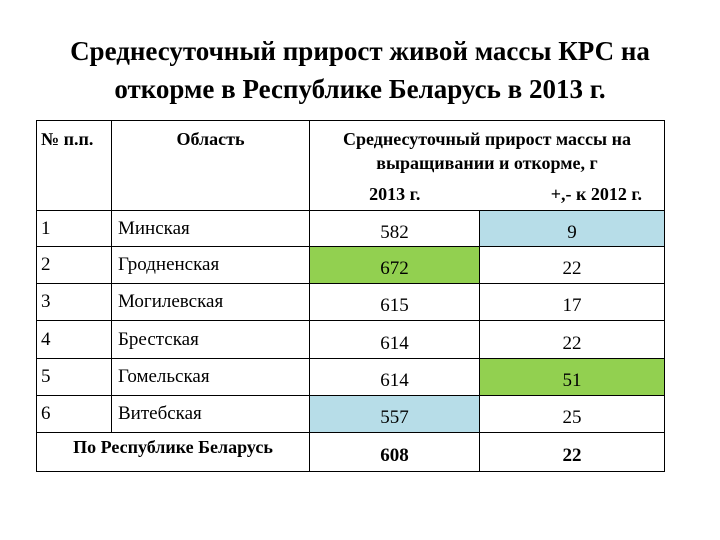 Image resolution: width=720 pixels, height=540 pixels. Describe the element at coordinates (210, 339) in the screenshot. I see `row-region: Брестская` at that location.